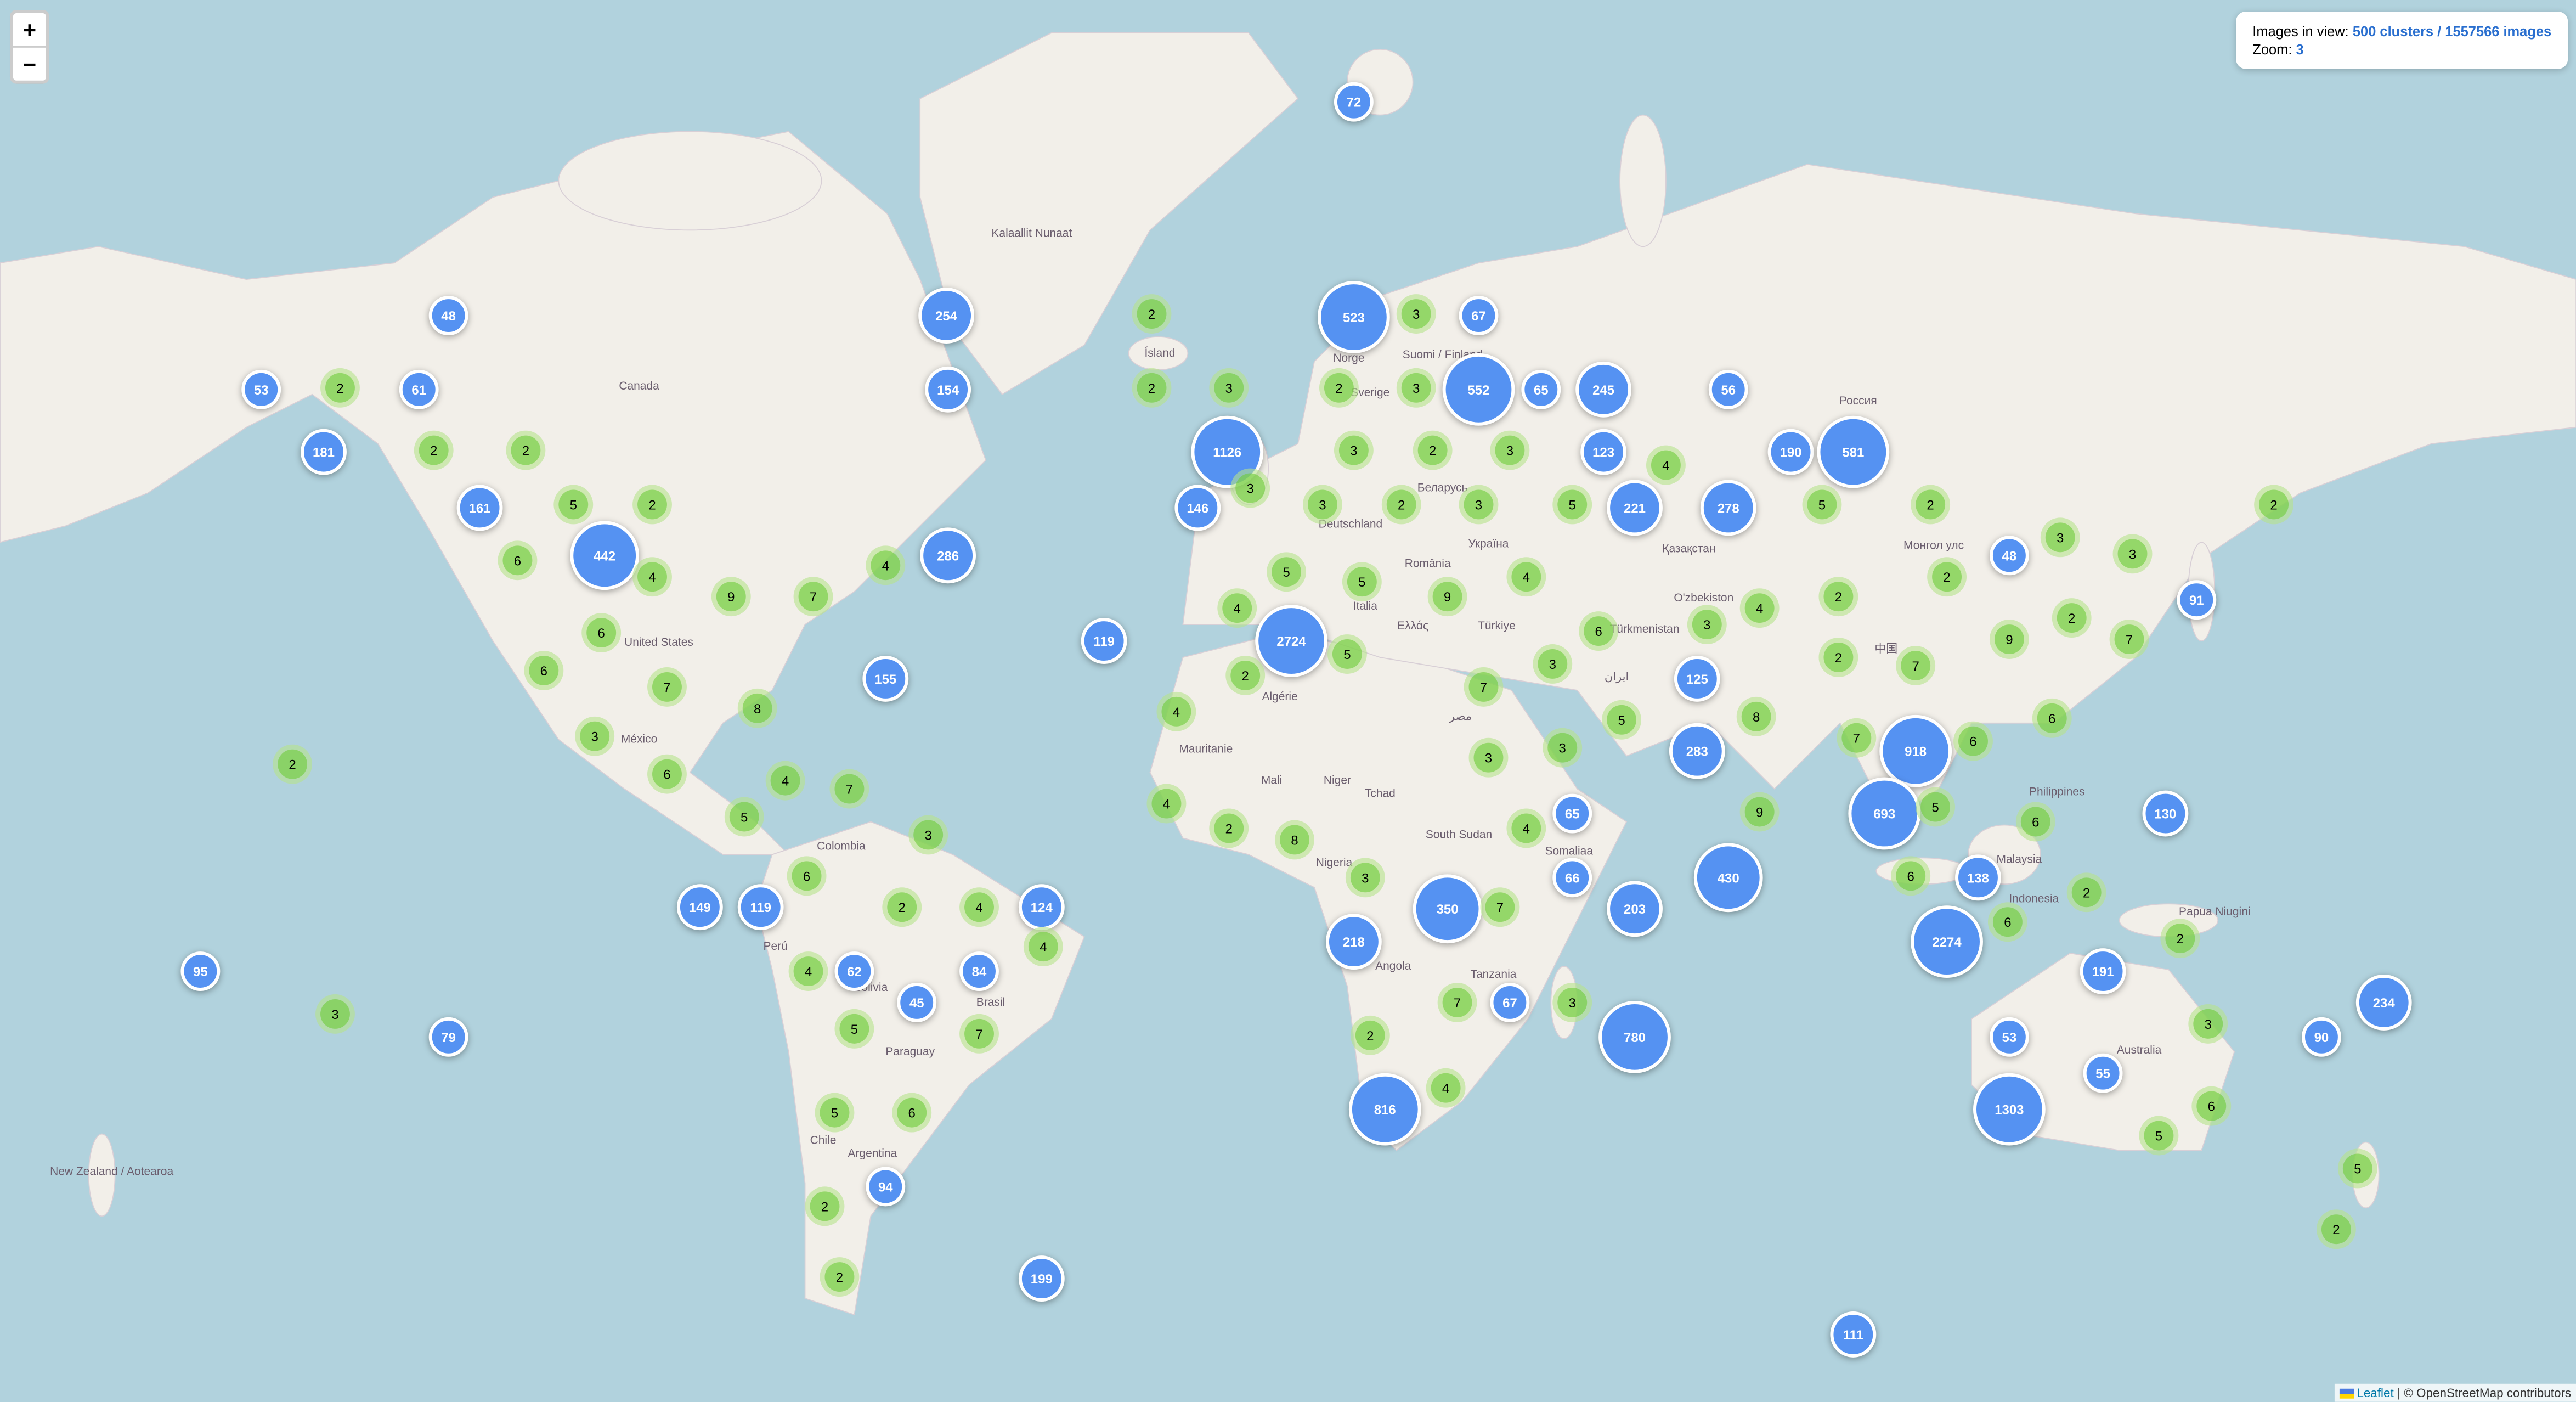  What do you see at coordinates (1978, 878) in the screenshot?
I see `cluster-marker-large: 138` at bounding box center [1978, 878].